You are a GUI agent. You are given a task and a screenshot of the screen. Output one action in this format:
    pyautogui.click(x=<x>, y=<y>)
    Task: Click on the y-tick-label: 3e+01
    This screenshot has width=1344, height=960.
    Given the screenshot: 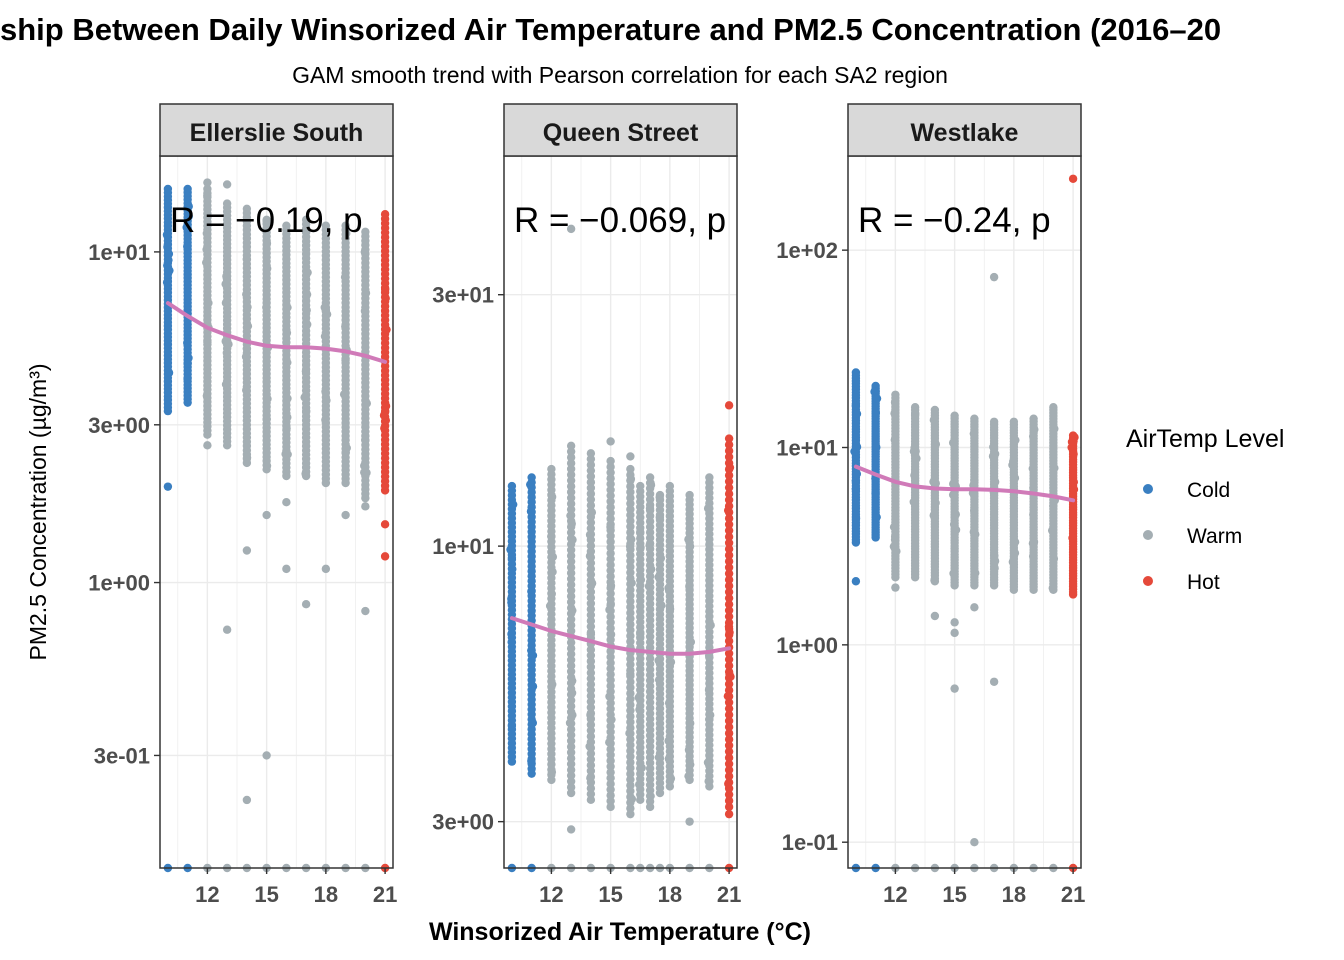 What is the action you would take?
    pyautogui.click(x=463, y=295)
    